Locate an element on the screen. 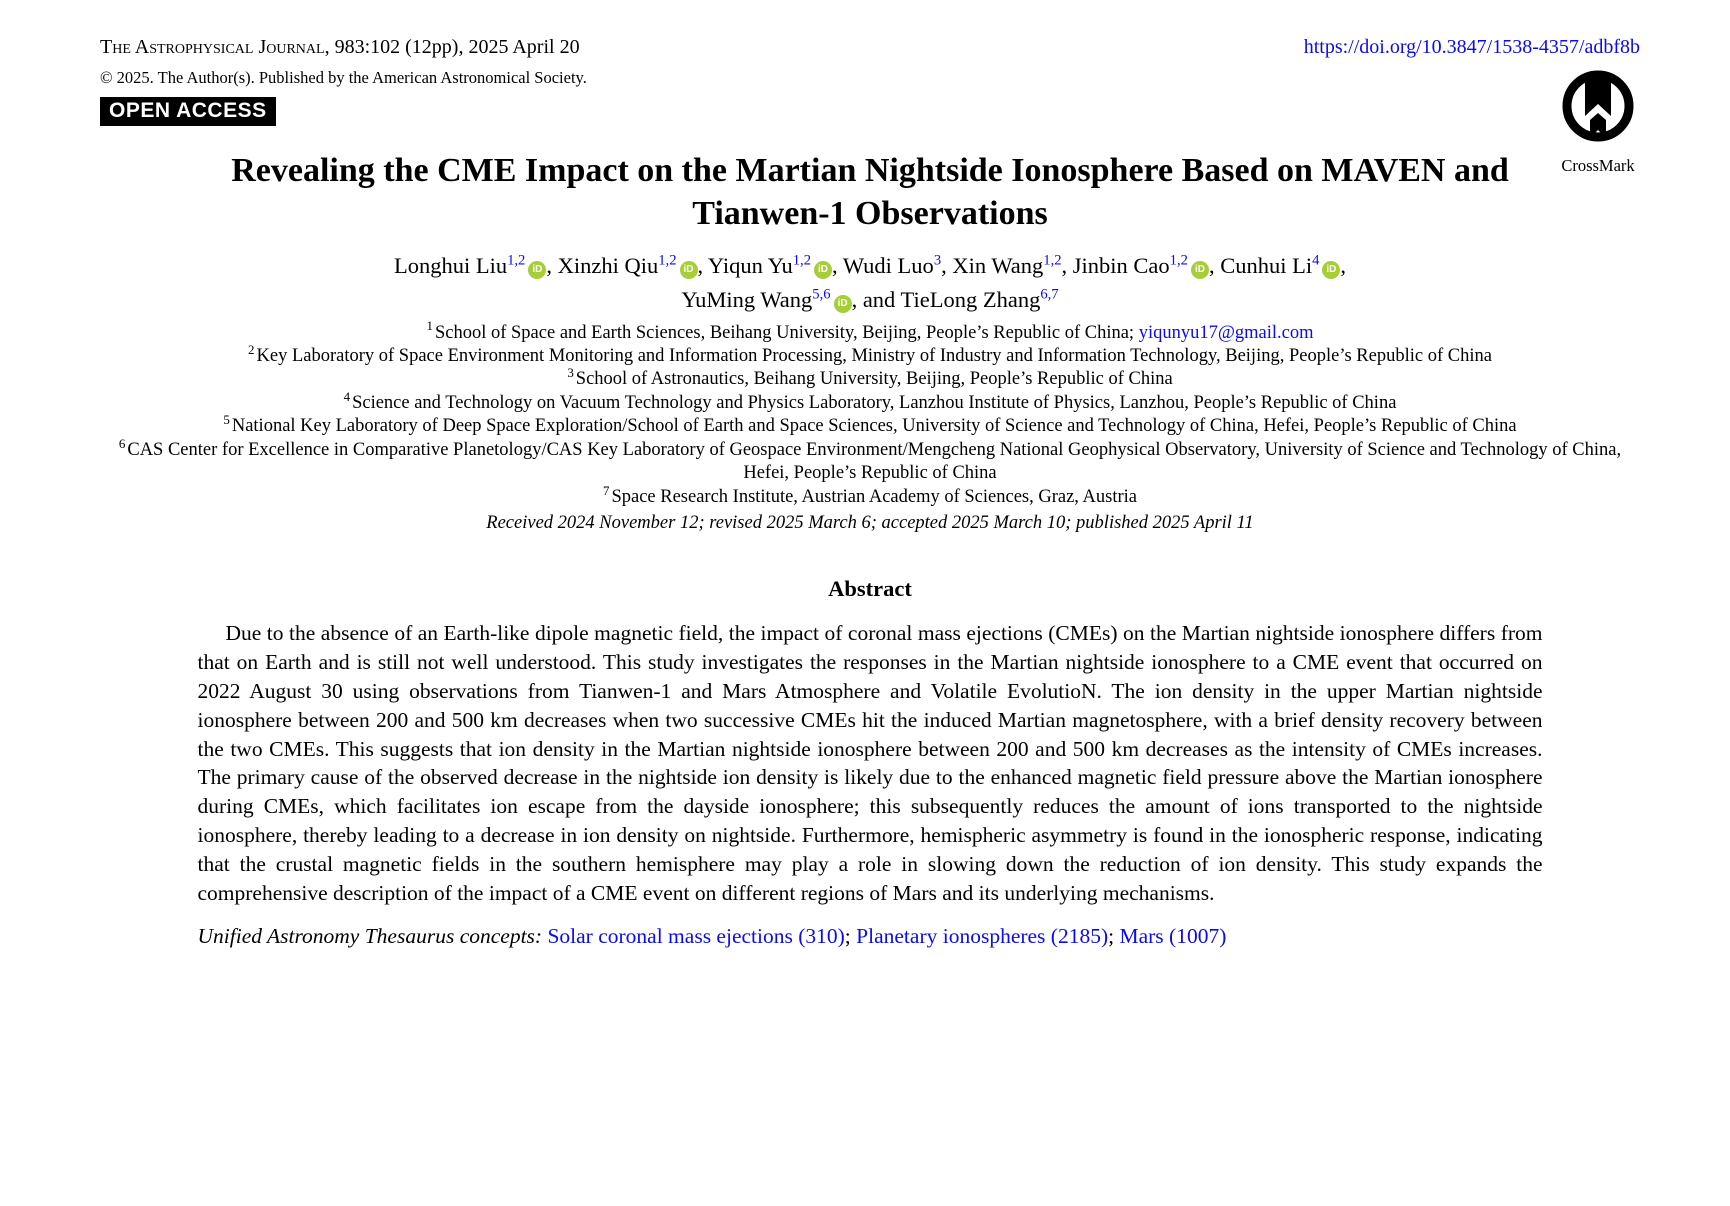  doi-link: https://doi.org/10.3847/1538-4357/adbf8b is located at coordinates (1471, 47).